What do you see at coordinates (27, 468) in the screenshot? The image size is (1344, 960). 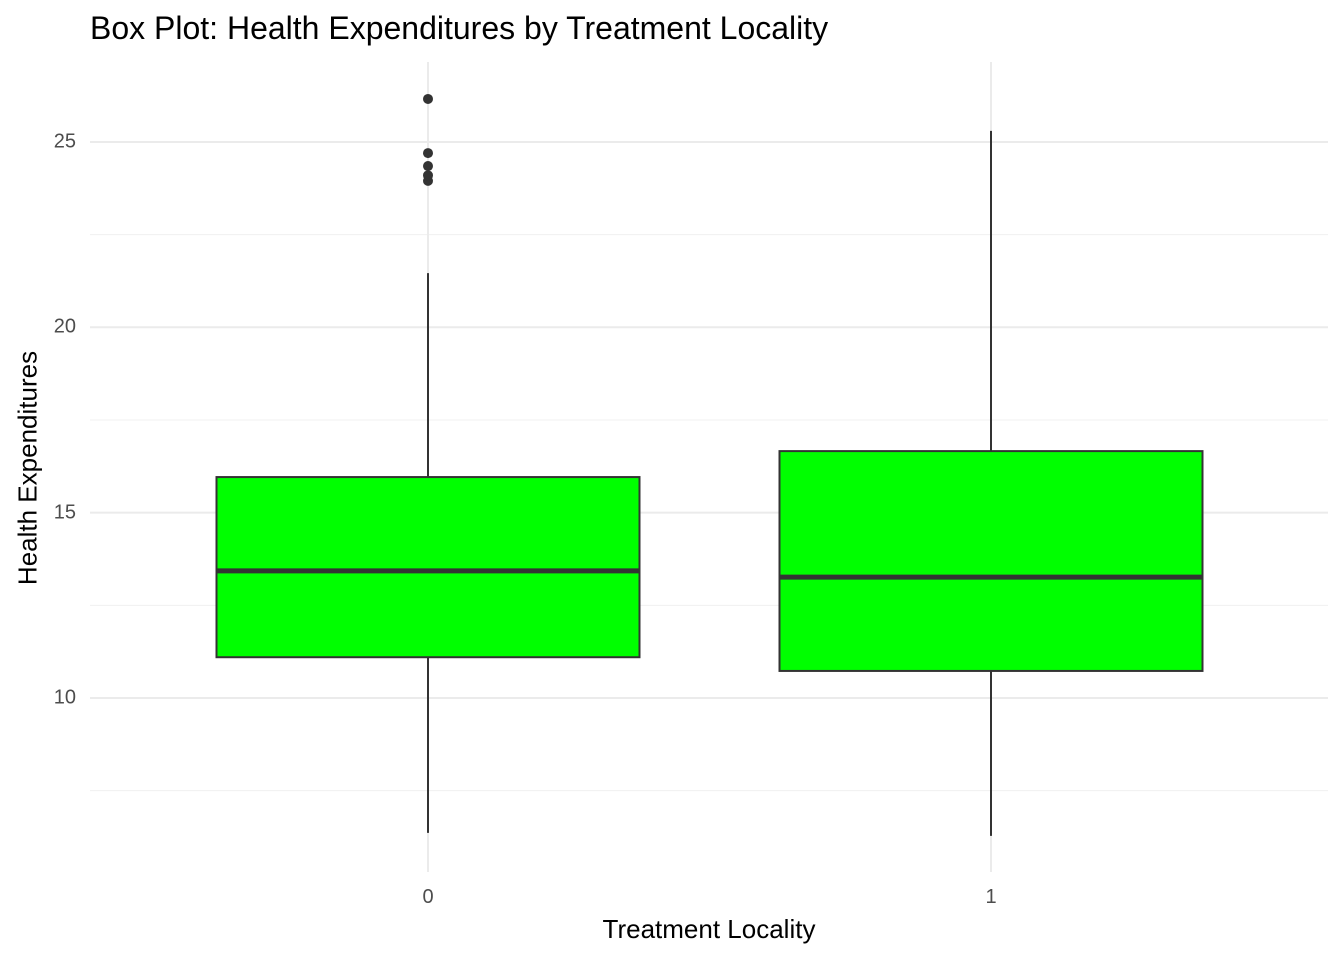 I see `y-axis-label: Health Expenditures` at bounding box center [27, 468].